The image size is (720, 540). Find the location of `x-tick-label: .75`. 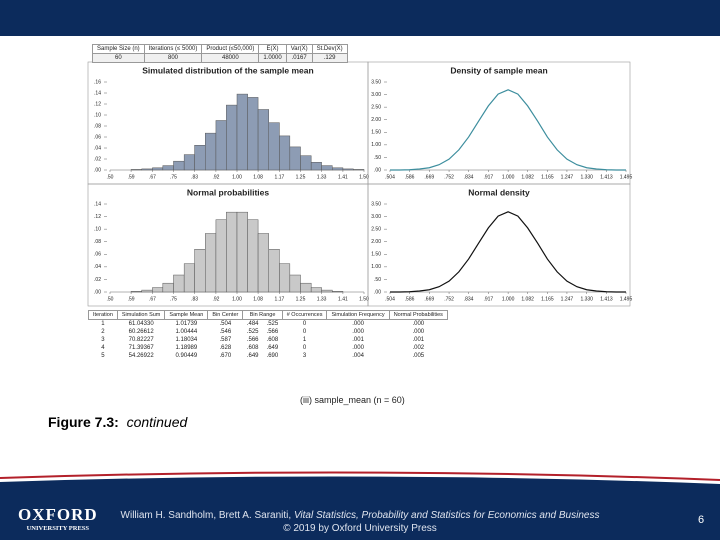

x-tick-label: .75 is located at coordinates (173, 299).